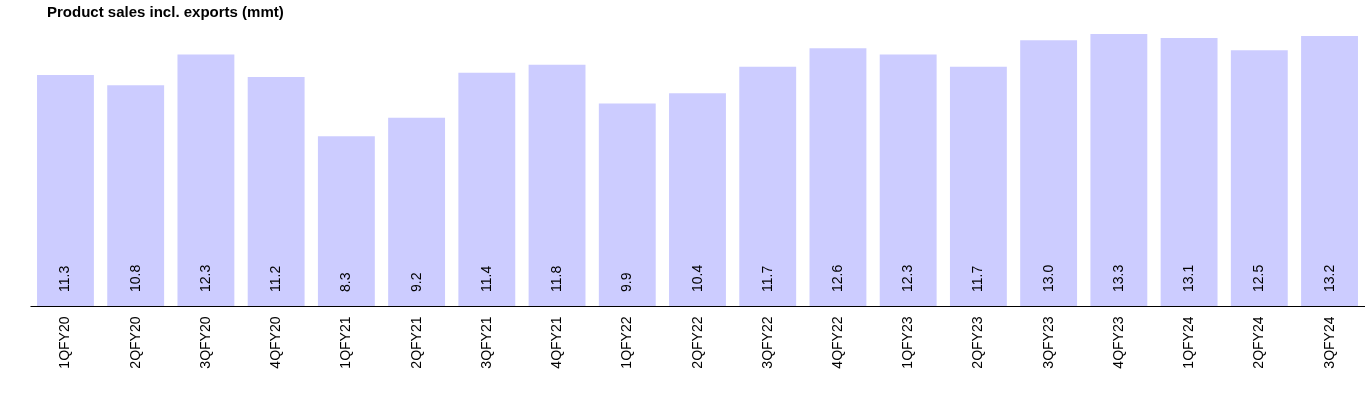  What do you see at coordinates (204, 342) in the screenshot?
I see `x-tick-label: 3QFY20` at bounding box center [204, 342].